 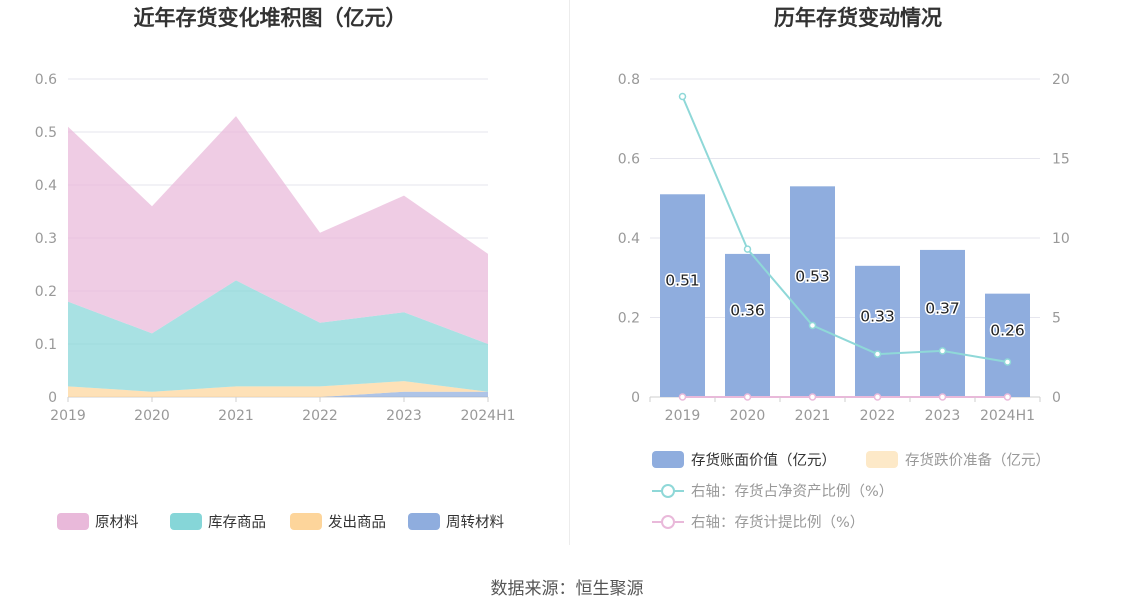 I want to click on y2-tick-label: 20, so click(x=1061, y=80).